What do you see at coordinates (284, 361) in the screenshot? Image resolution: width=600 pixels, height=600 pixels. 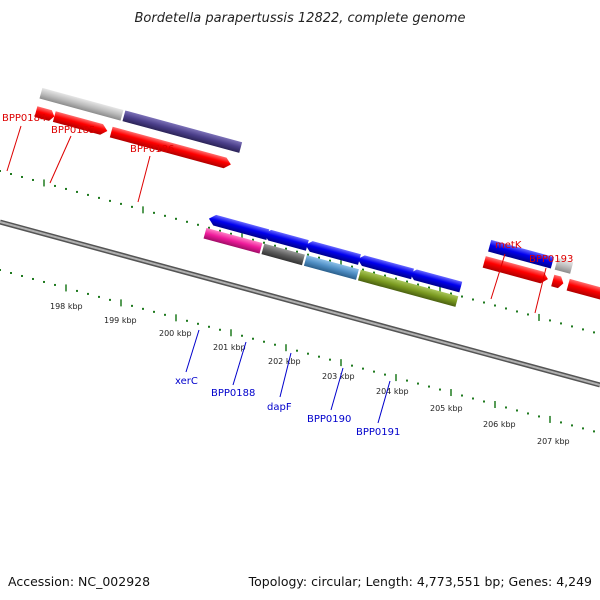 I see `ruler-label: 202 kbp` at bounding box center [284, 361].